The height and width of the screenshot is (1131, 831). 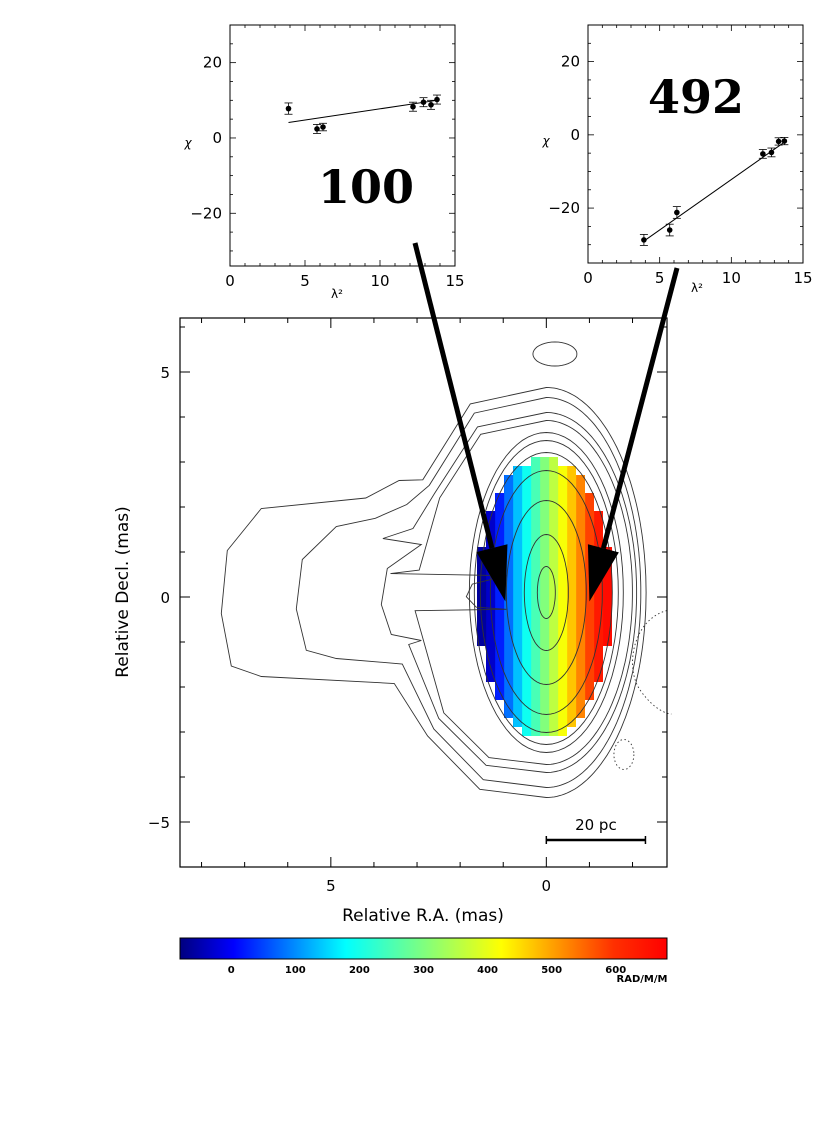 I want to click on scale-bar-label: 20 pc, so click(x=596, y=825).